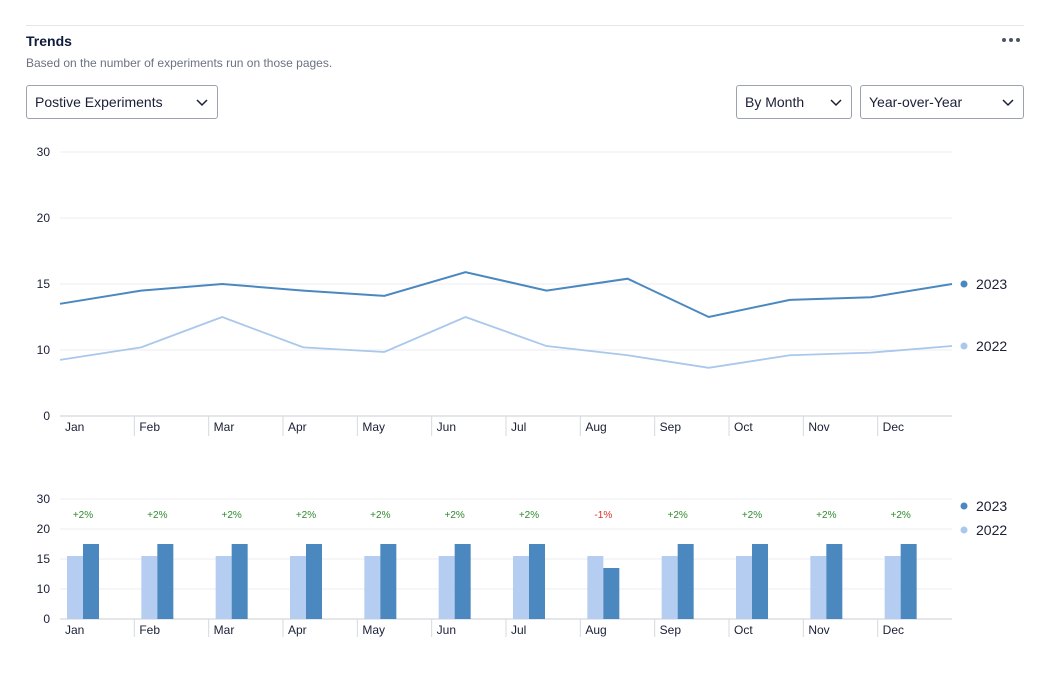 The image size is (1051, 679). I want to click on period-select: By Month, so click(794, 102).